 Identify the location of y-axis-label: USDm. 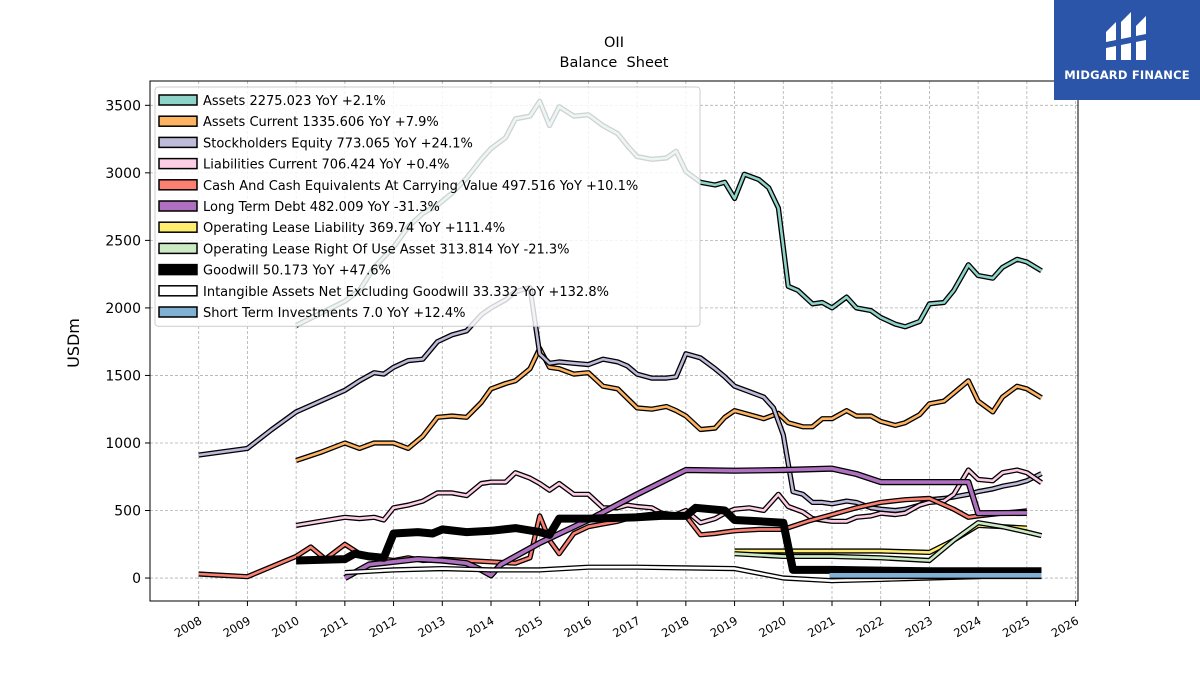
(73, 343).